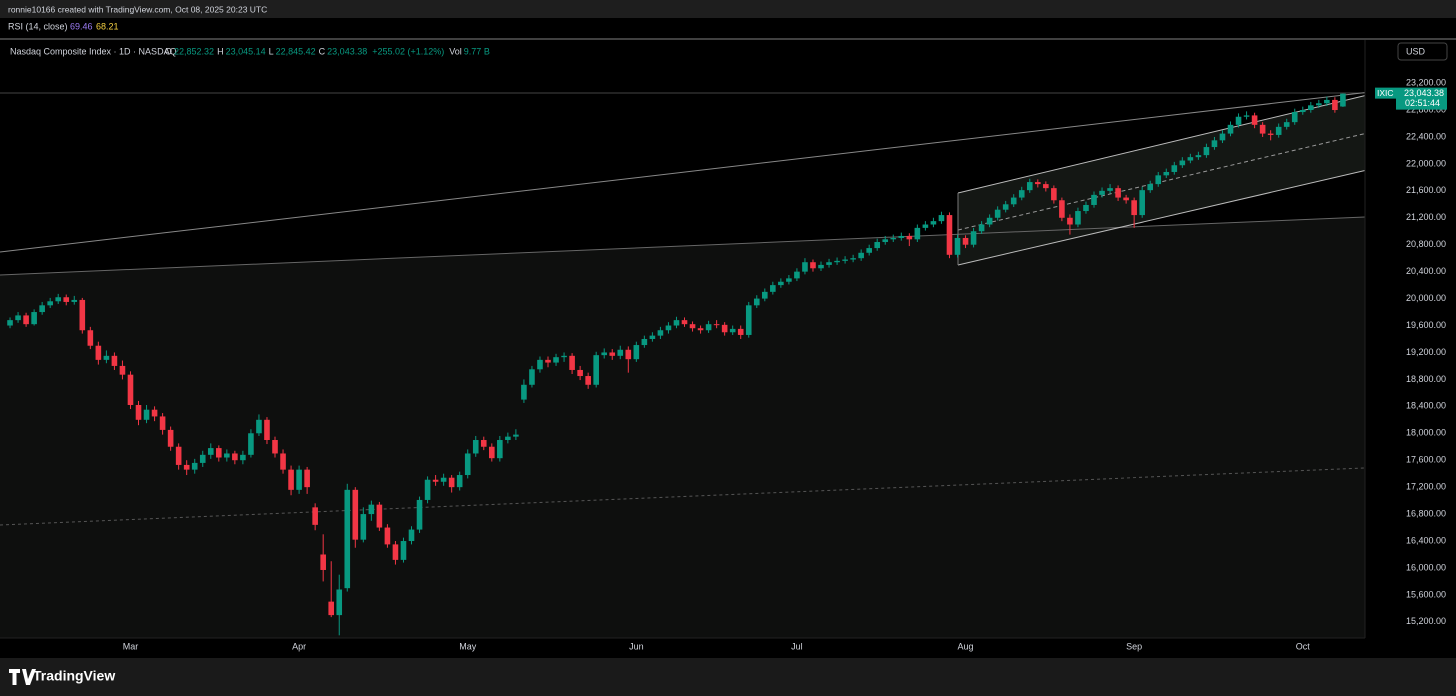 This screenshot has width=1456, height=696. What do you see at coordinates (1426, 379) in the screenshot?
I see `y-tick-label: 18,800.00` at bounding box center [1426, 379].